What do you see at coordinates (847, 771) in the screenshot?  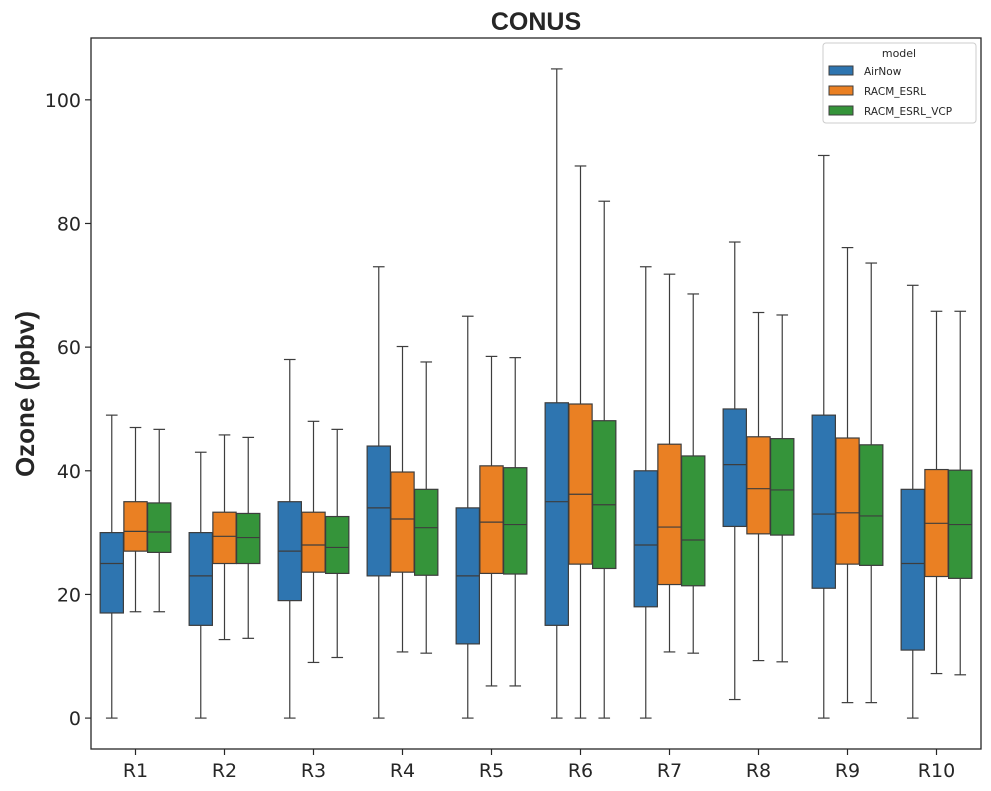 I see `x-tick-label: R9` at bounding box center [847, 771].